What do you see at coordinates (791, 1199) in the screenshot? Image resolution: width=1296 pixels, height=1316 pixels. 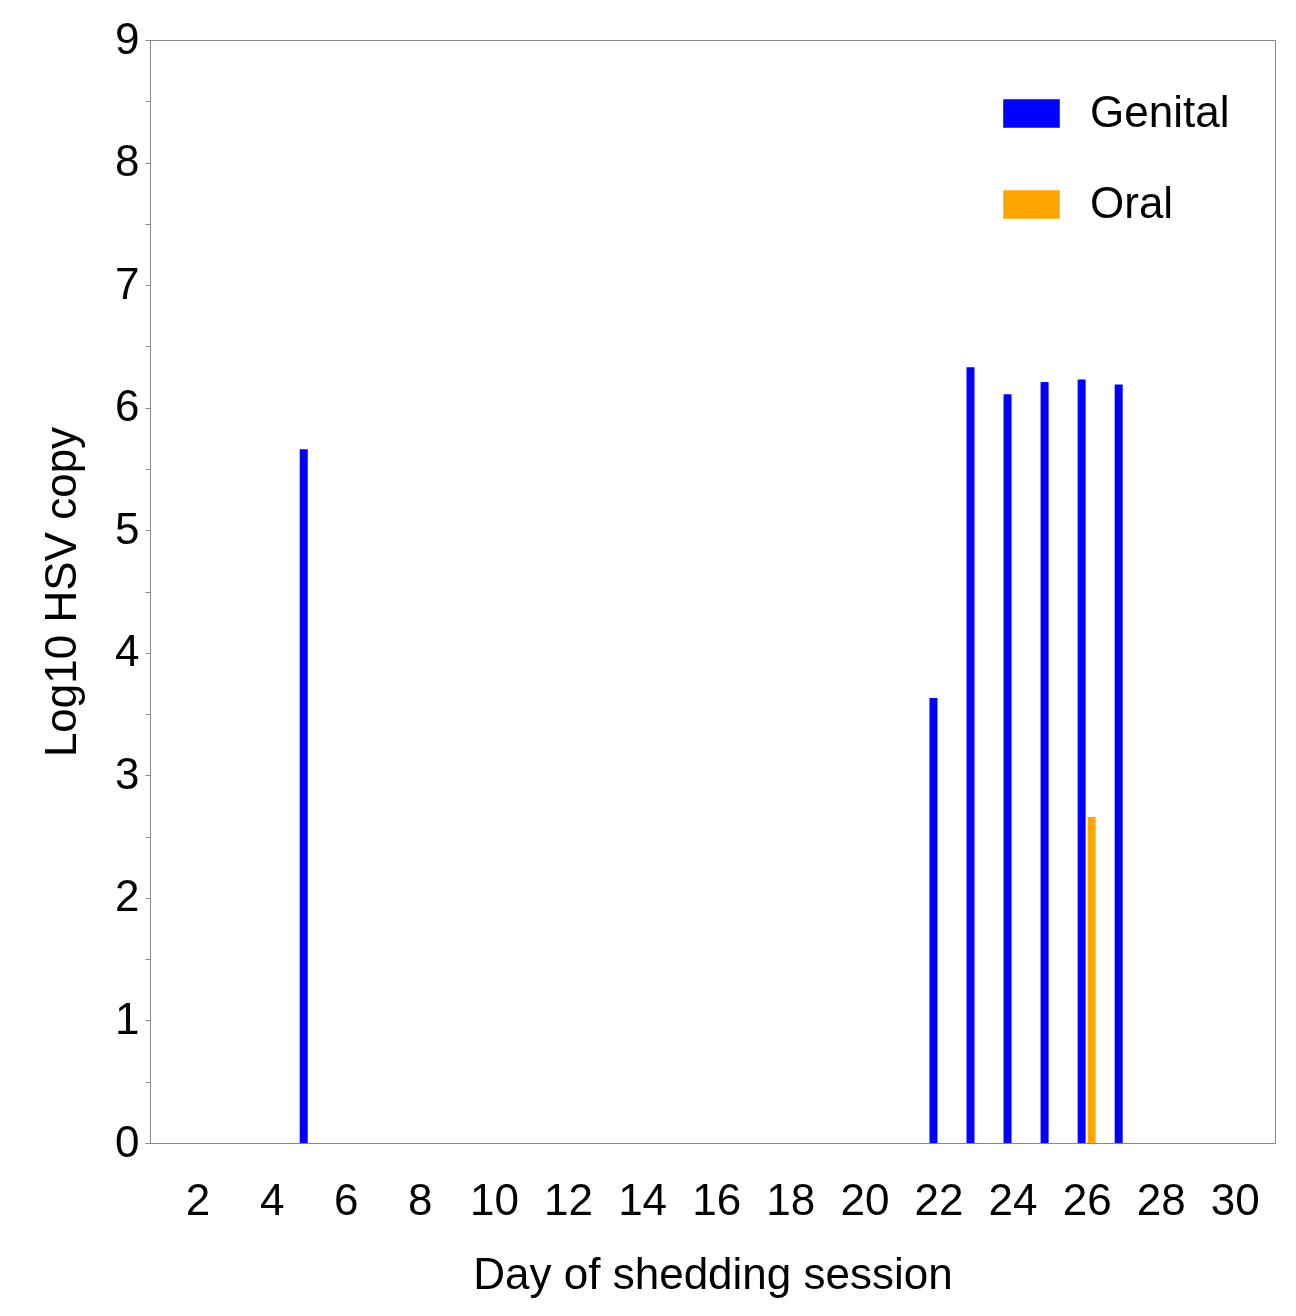 I see `x-tick-label: 18` at bounding box center [791, 1199].